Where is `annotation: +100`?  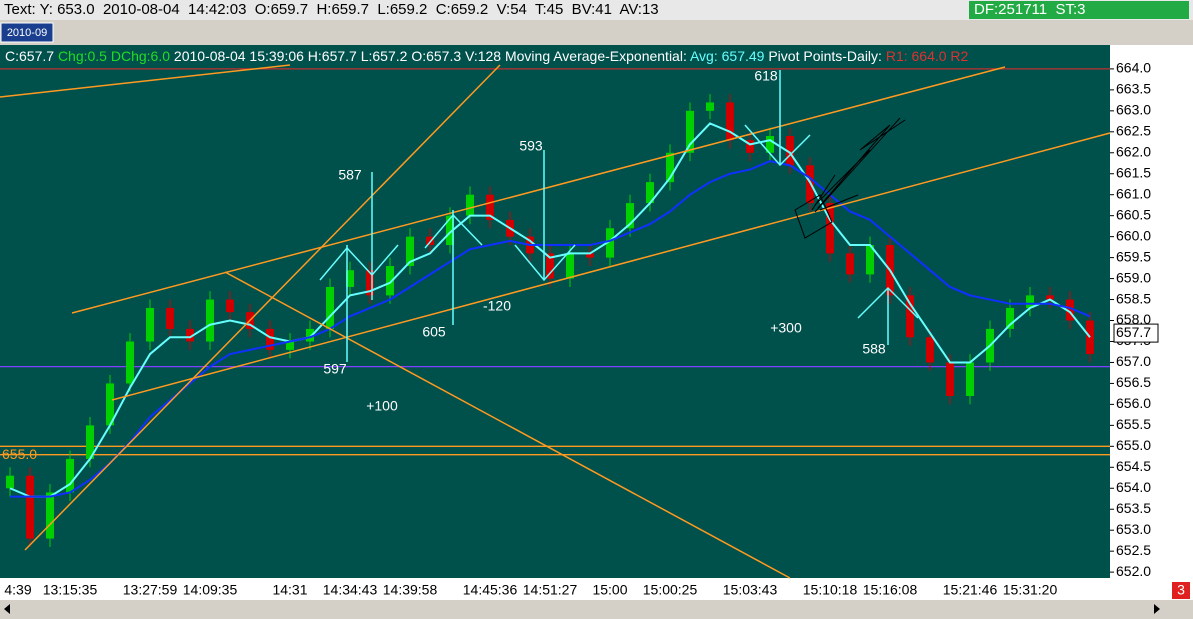
annotation: +100 is located at coordinates (382, 406).